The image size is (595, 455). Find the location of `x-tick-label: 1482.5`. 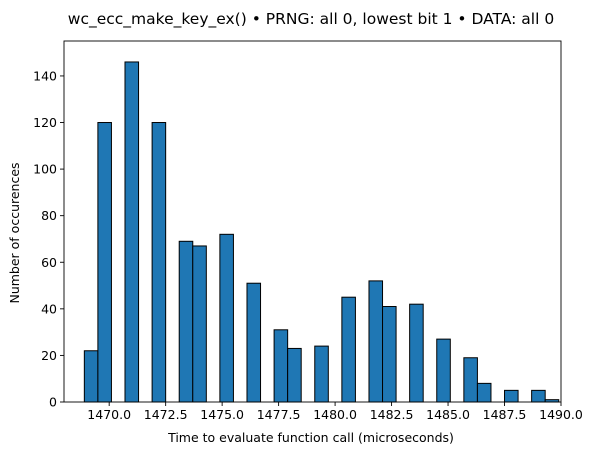

x-tick-label: 1482.5 is located at coordinates (392, 414).